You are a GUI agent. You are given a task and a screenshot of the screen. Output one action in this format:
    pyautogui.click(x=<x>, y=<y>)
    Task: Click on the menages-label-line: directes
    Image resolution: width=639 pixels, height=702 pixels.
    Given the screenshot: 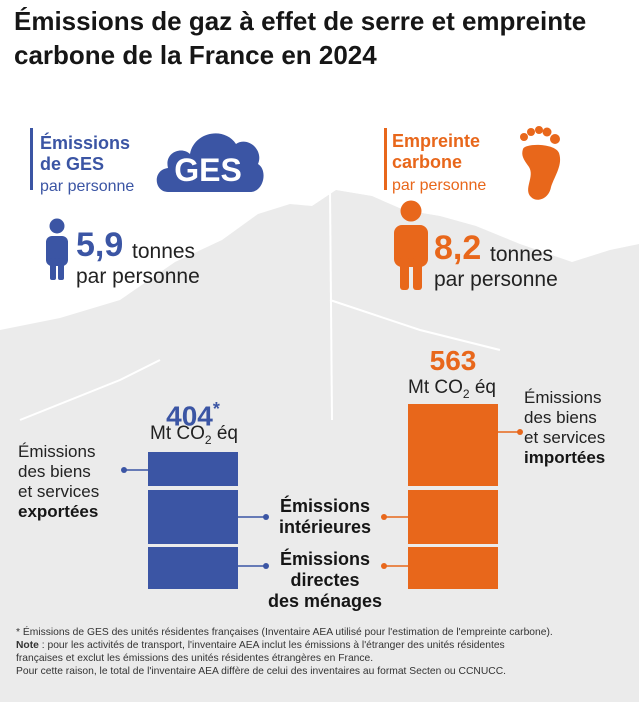 What is the action you would take?
    pyautogui.click(x=325, y=580)
    